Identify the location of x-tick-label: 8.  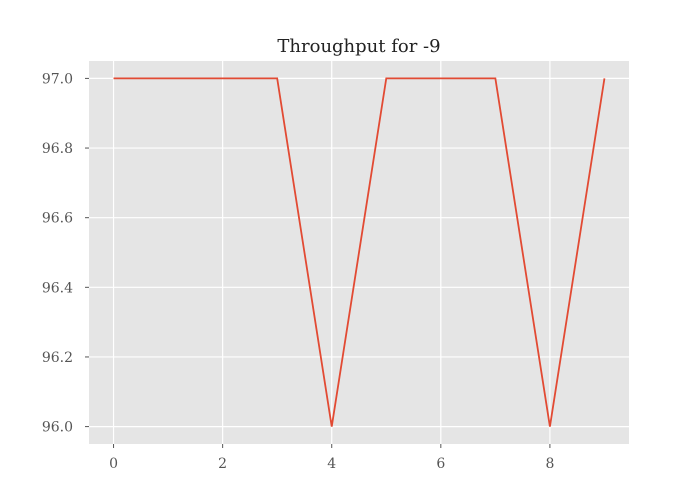
(549, 464).